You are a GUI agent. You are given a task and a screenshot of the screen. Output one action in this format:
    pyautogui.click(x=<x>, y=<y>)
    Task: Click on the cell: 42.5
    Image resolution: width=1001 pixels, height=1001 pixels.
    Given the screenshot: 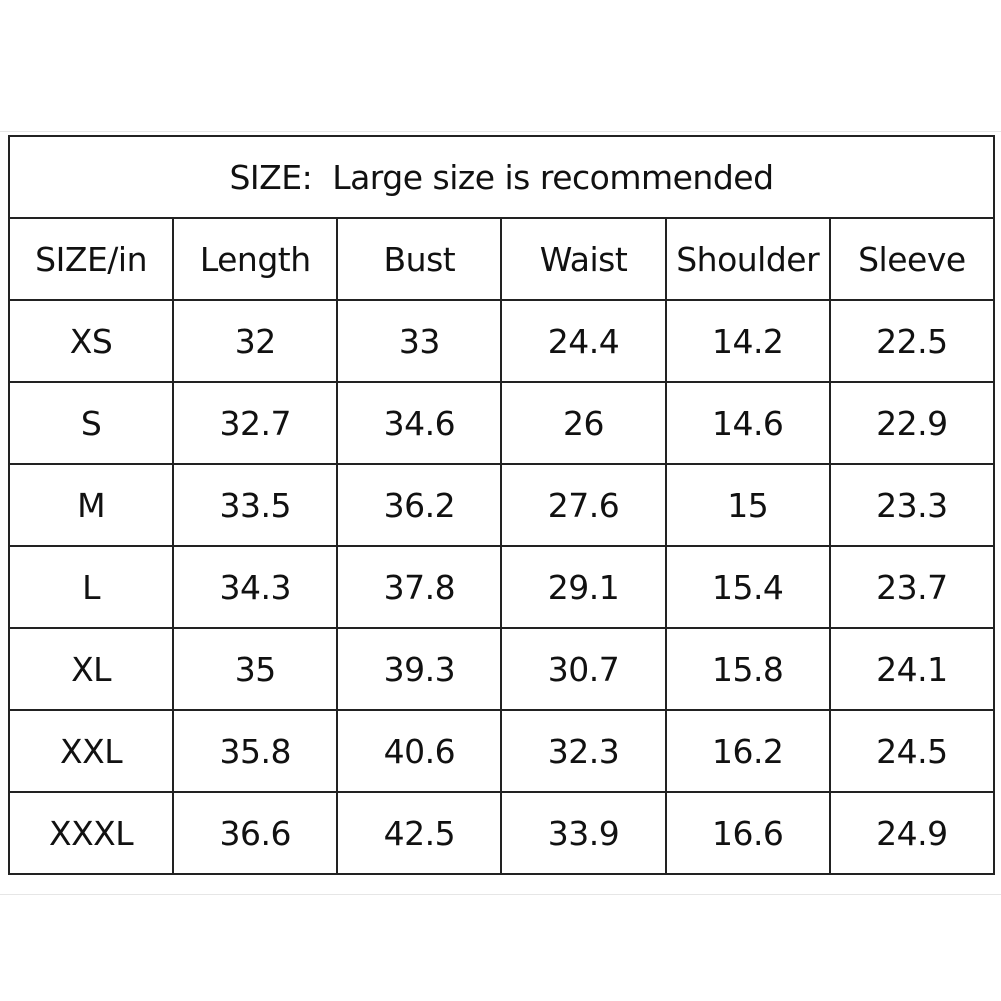 What is the action you would take?
    pyautogui.click(x=419, y=833)
    